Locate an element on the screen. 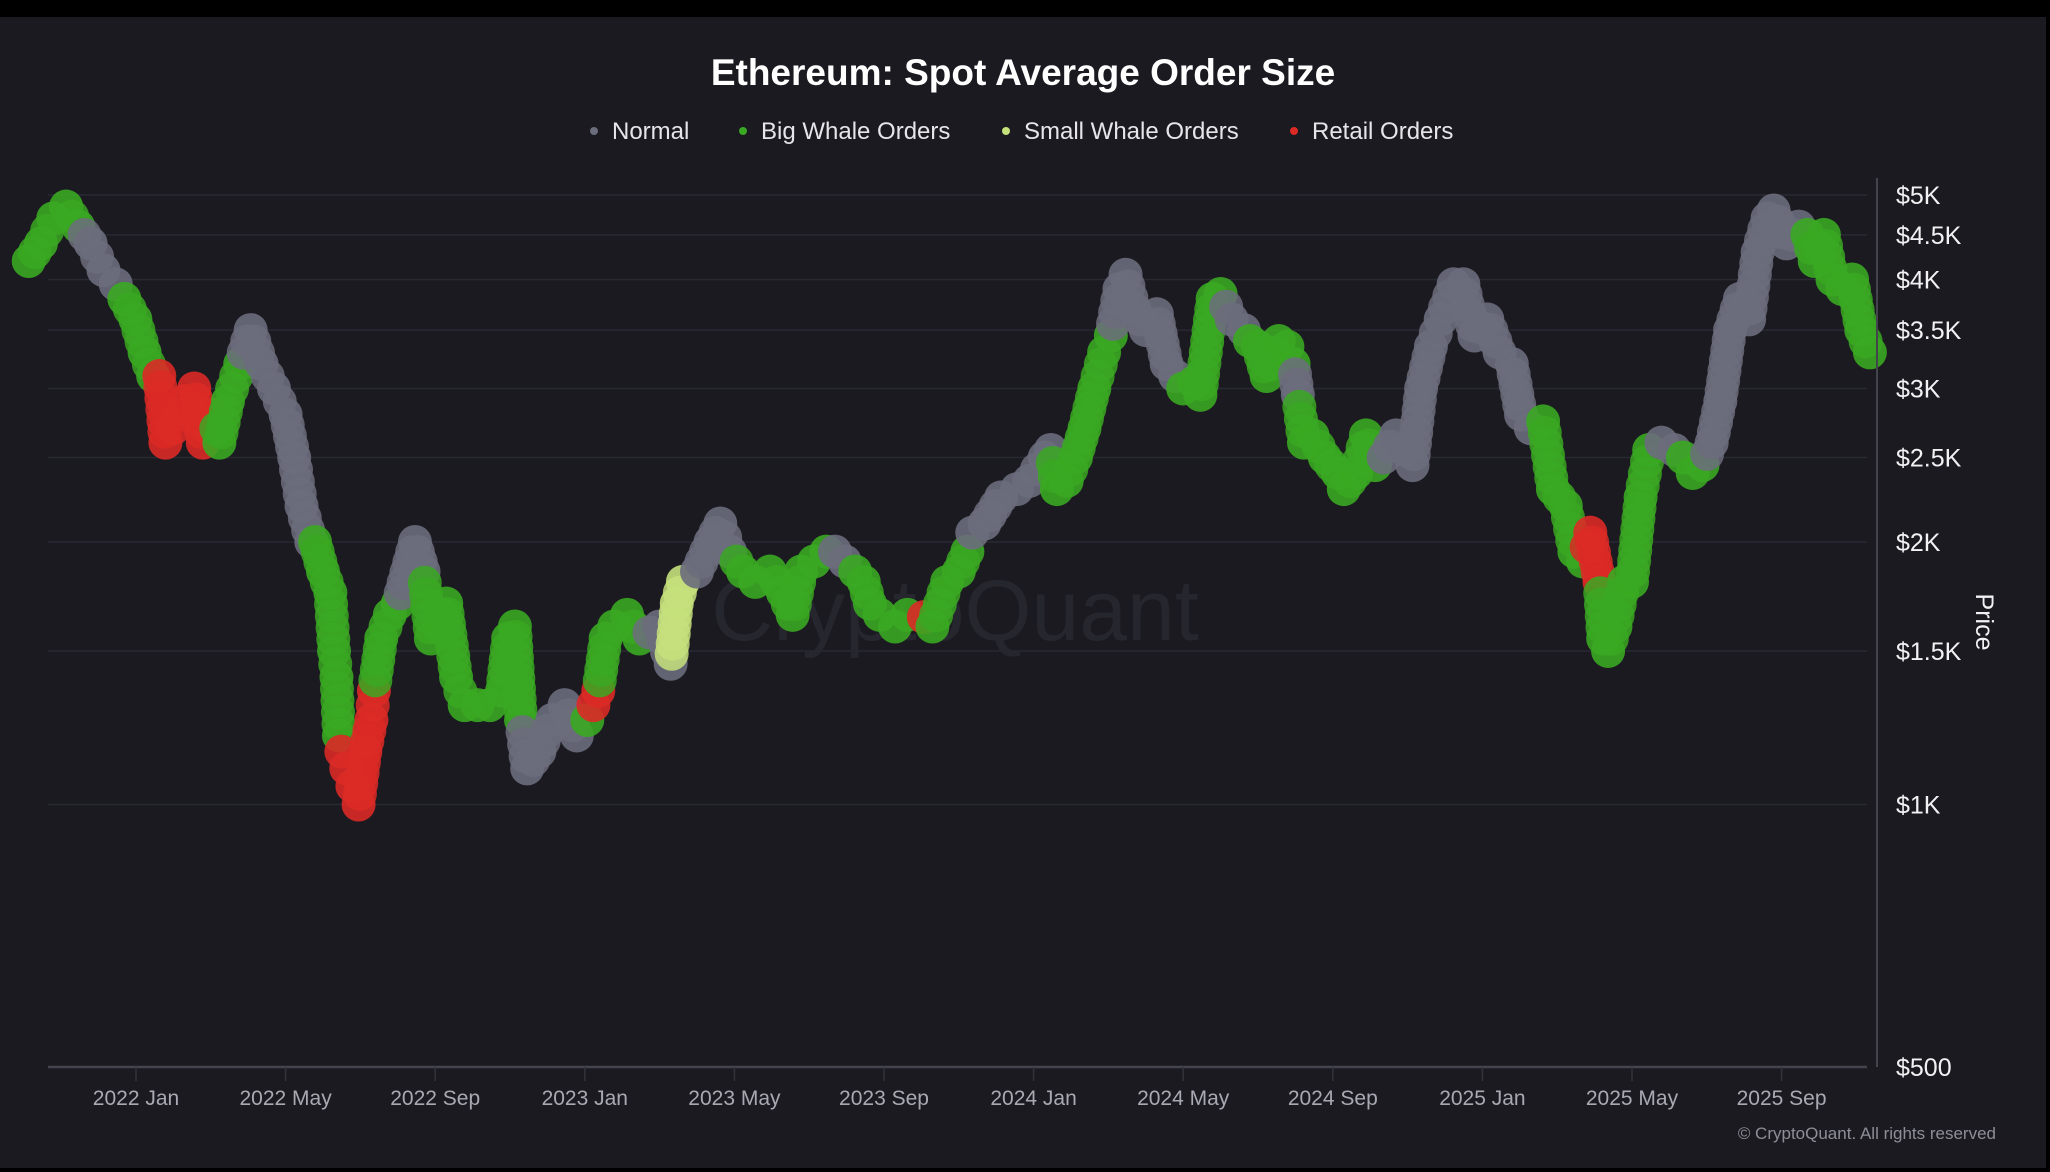 The image size is (2050, 1172). x-tick-label: 2022 May is located at coordinates (285, 1098).